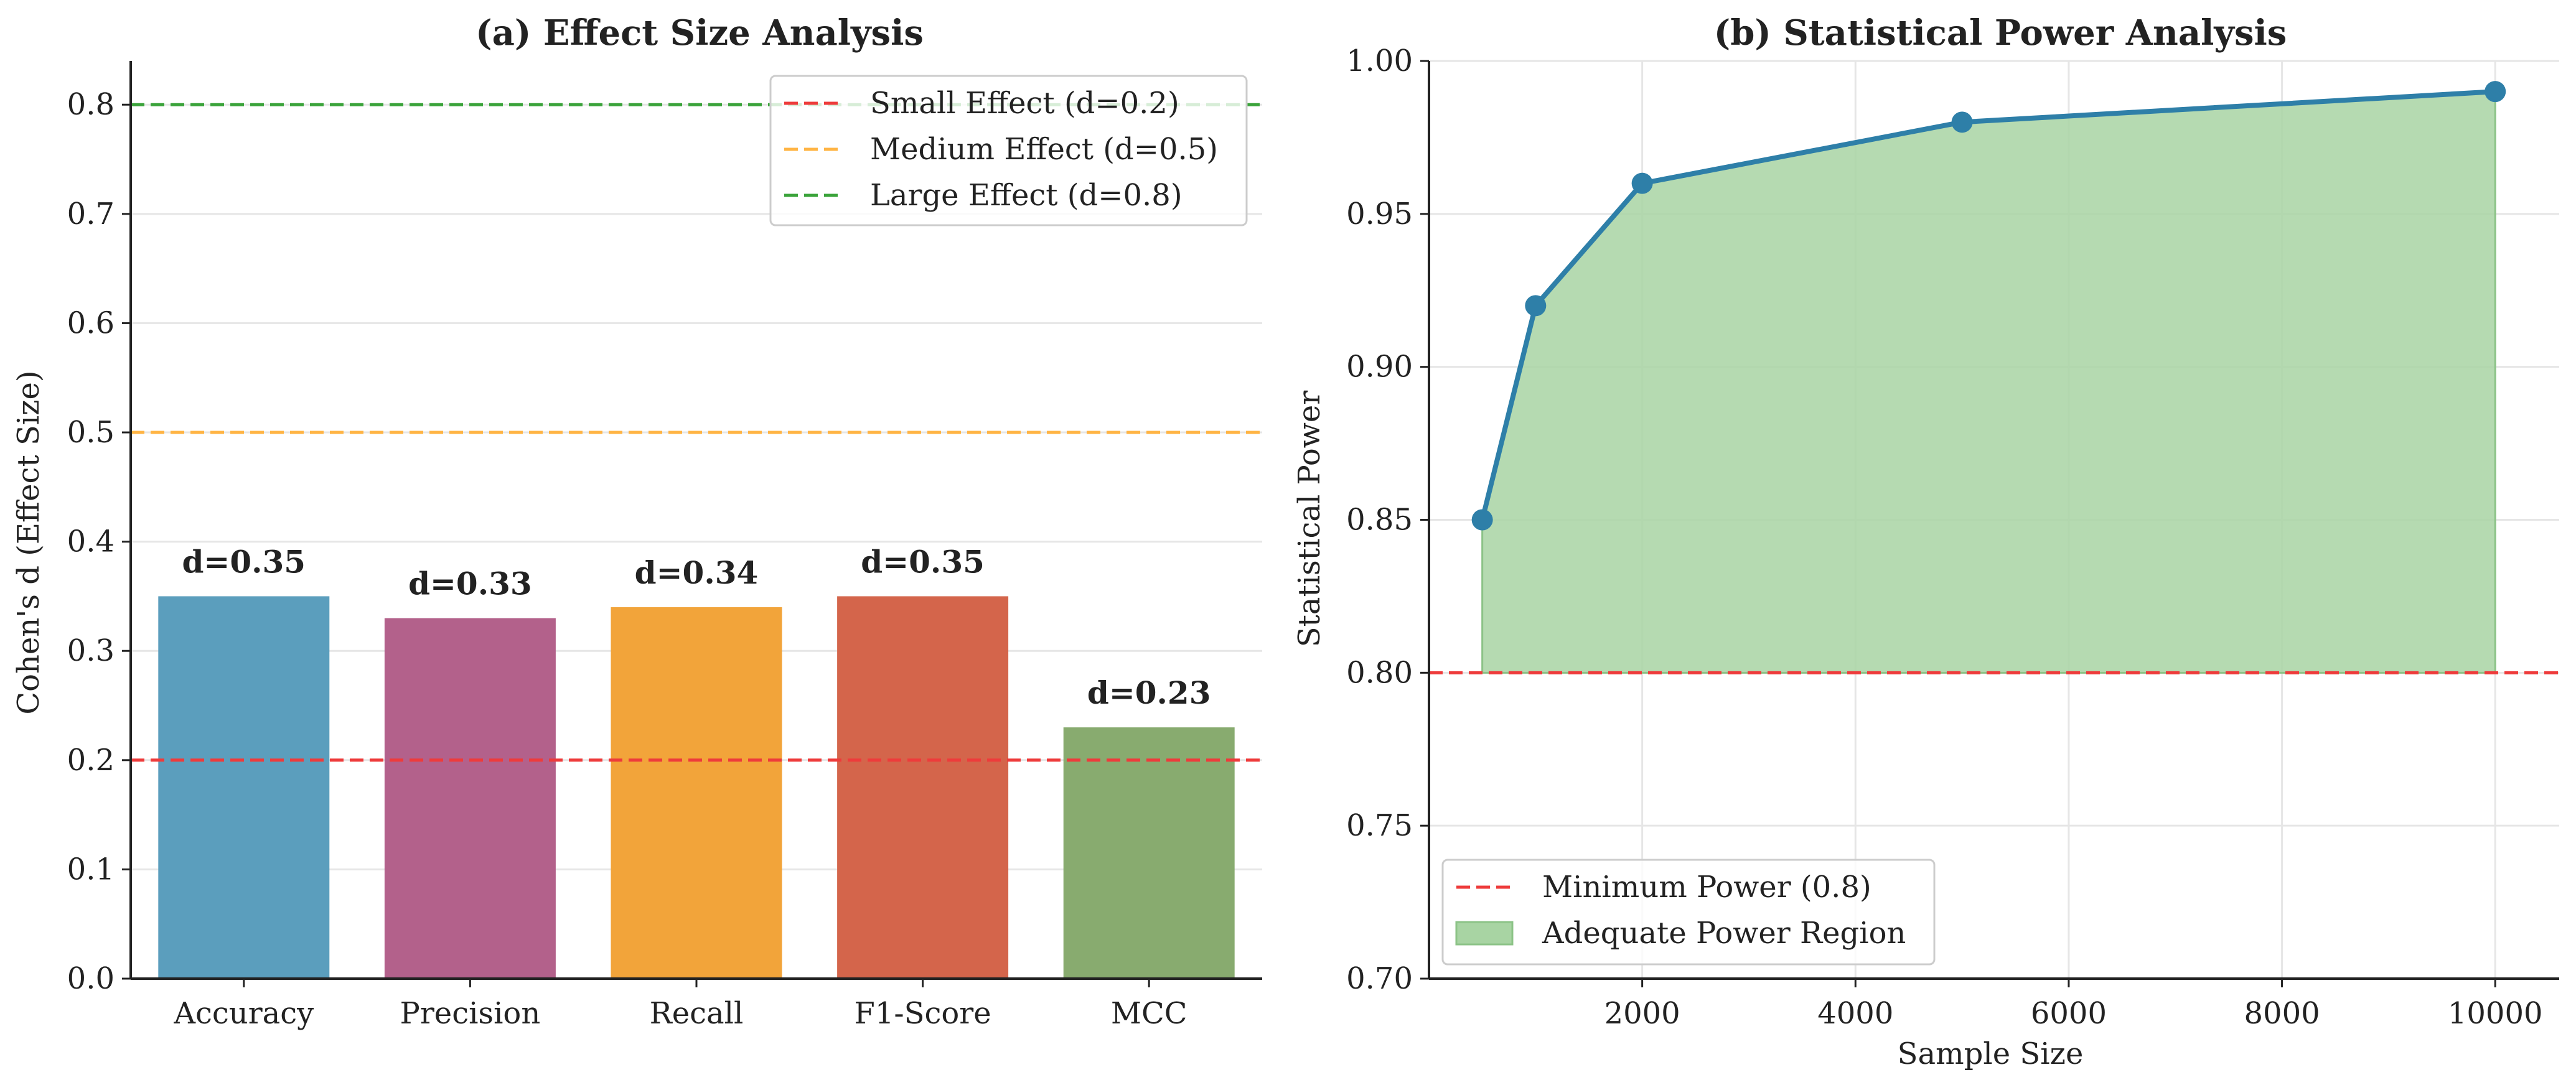  Describe the element at coordinates (1379, 61) in the screenshot. I see `y-tick-label: 1.00` at that location.